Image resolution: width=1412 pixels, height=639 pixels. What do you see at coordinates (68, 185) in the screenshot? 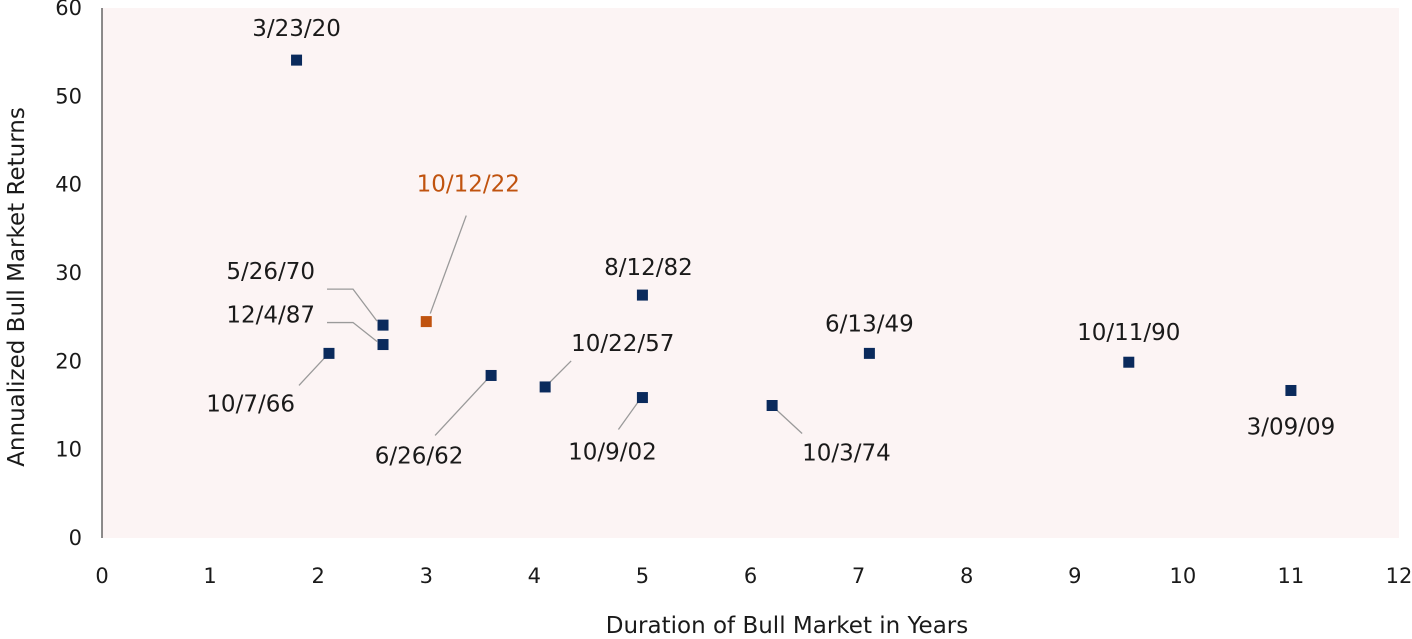
I see `y-tick-label: 40` at bounding box center [68, 185].